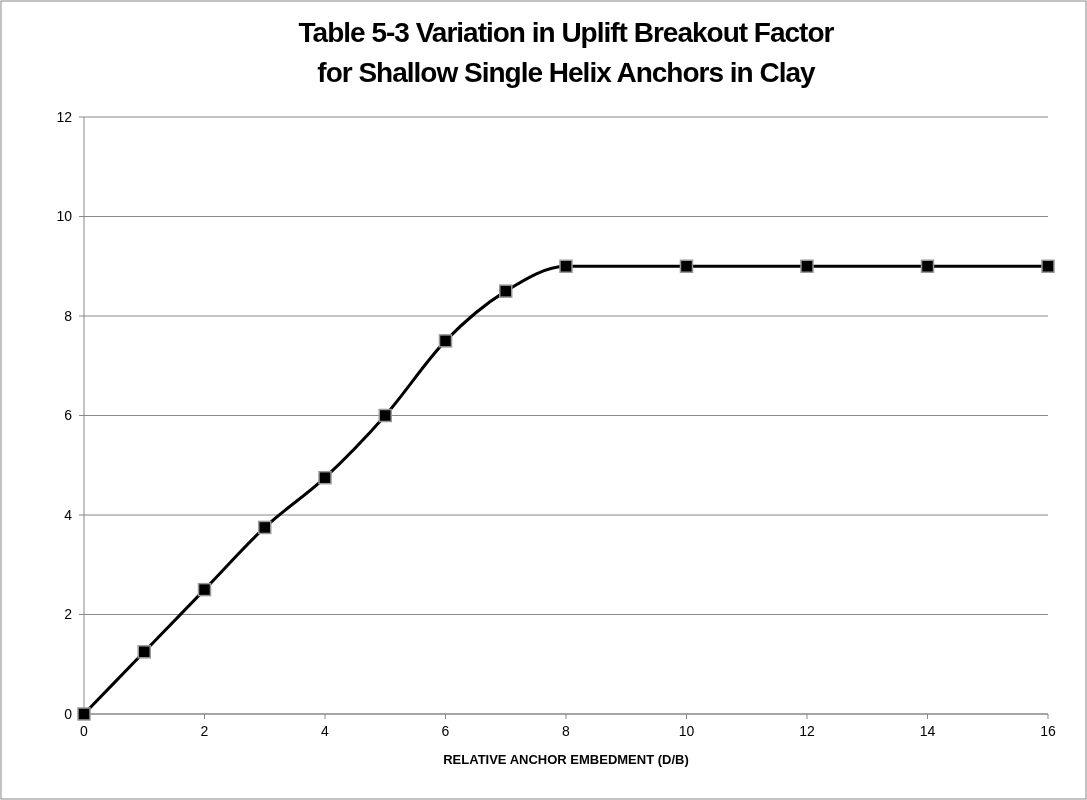 The height and width of the screenshot is (800, 1087). I want to click on y-tick-label: 10, so click(64, 216).